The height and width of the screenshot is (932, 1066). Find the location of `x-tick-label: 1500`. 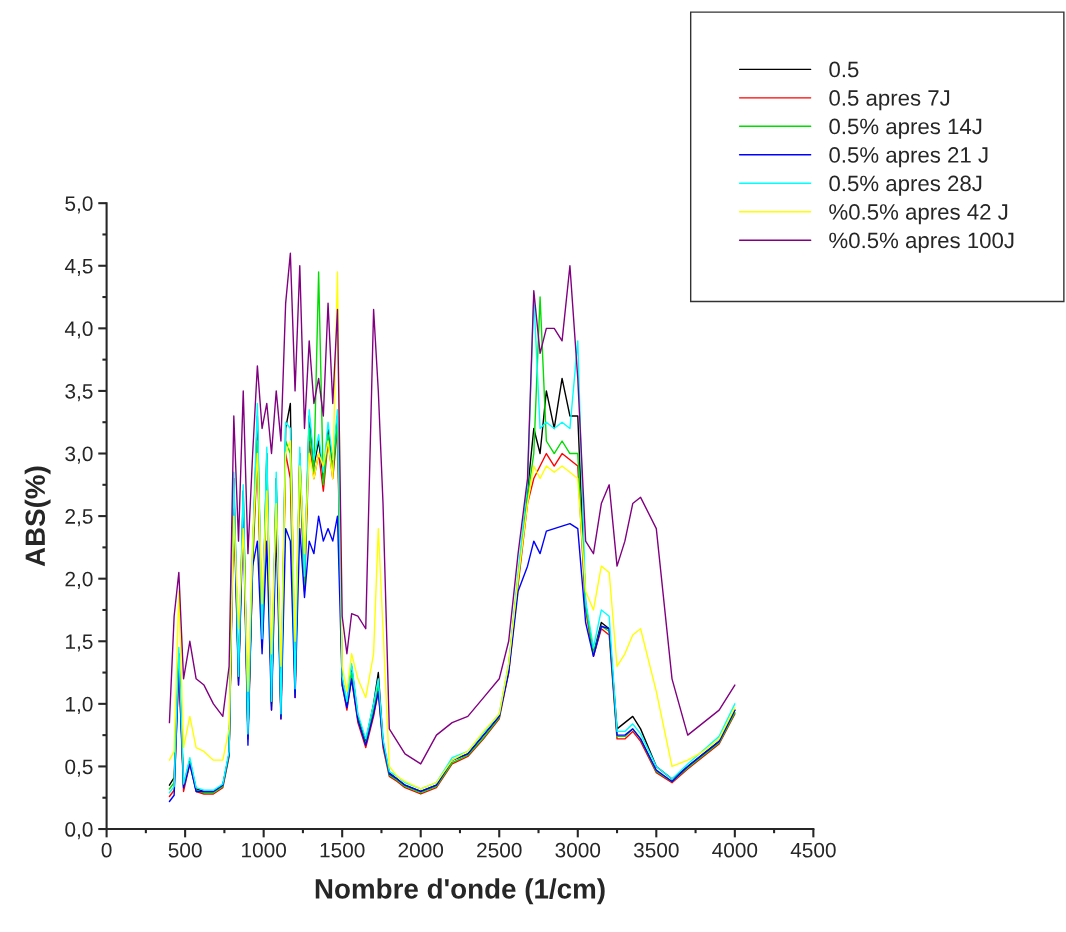

x-tick-label: 1500 is located at coordinates (342, 850).